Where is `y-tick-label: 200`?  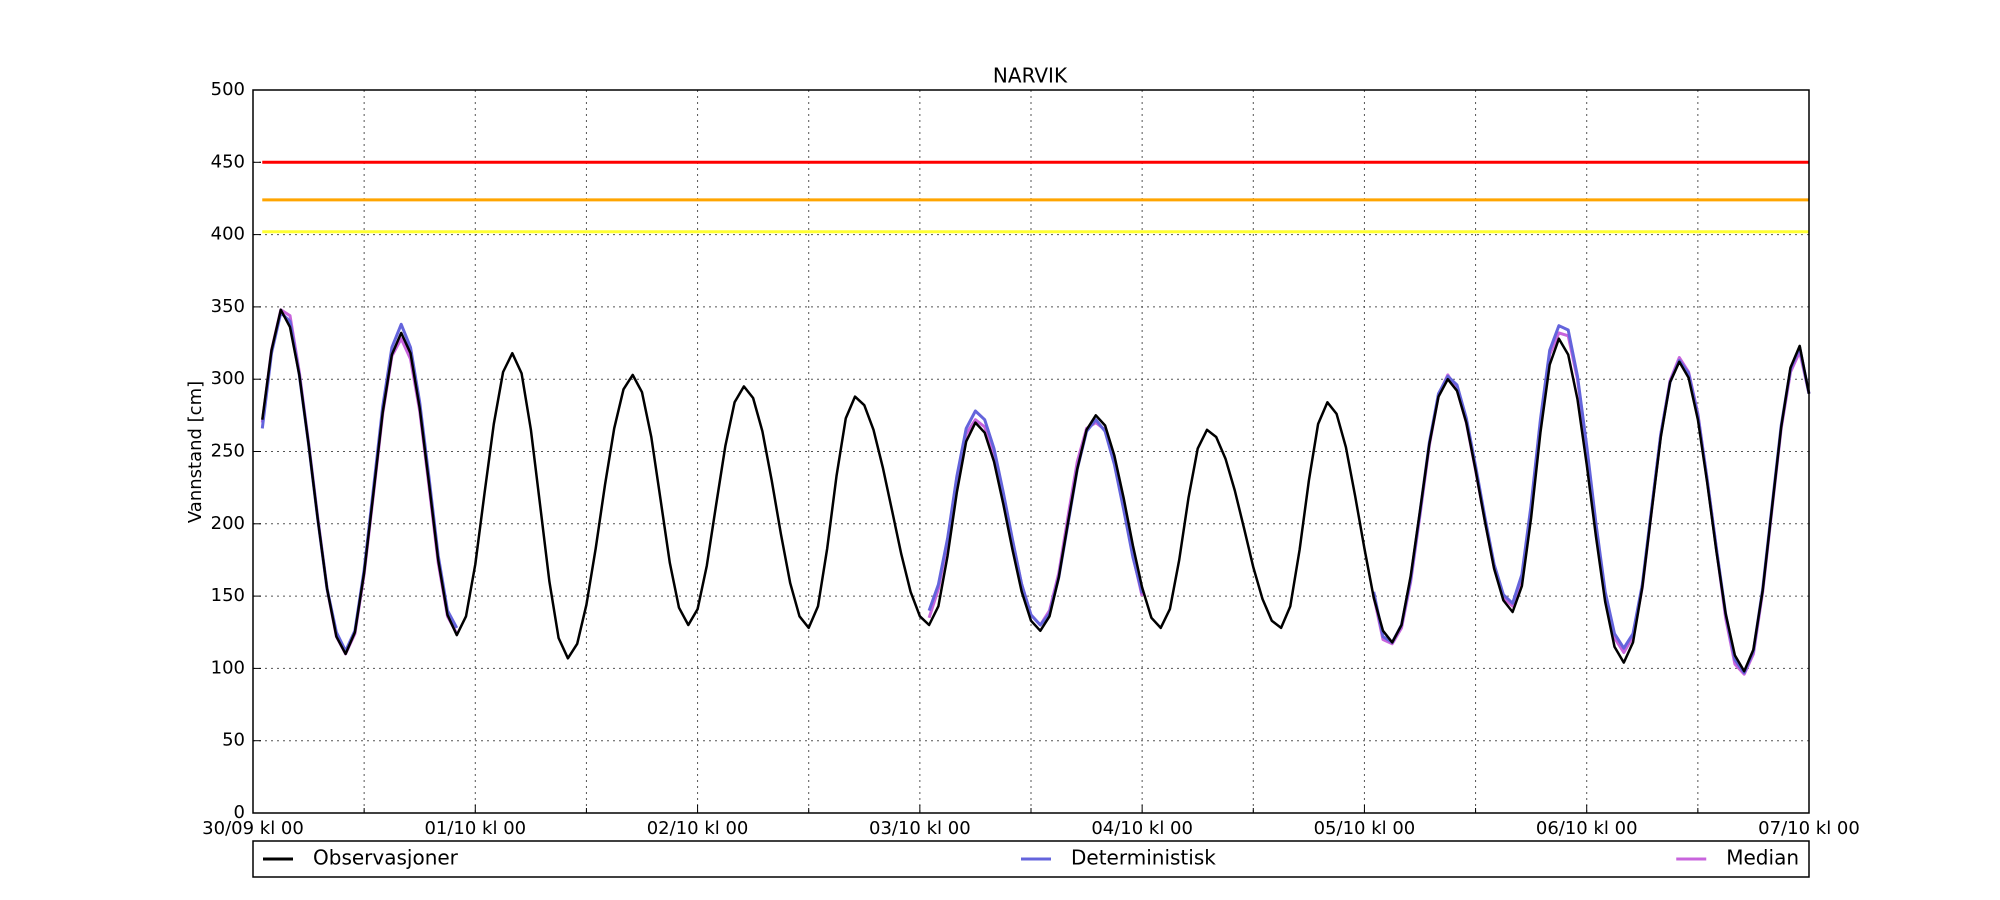 y-tick-label: 200 is located at coordinates (228, 523).